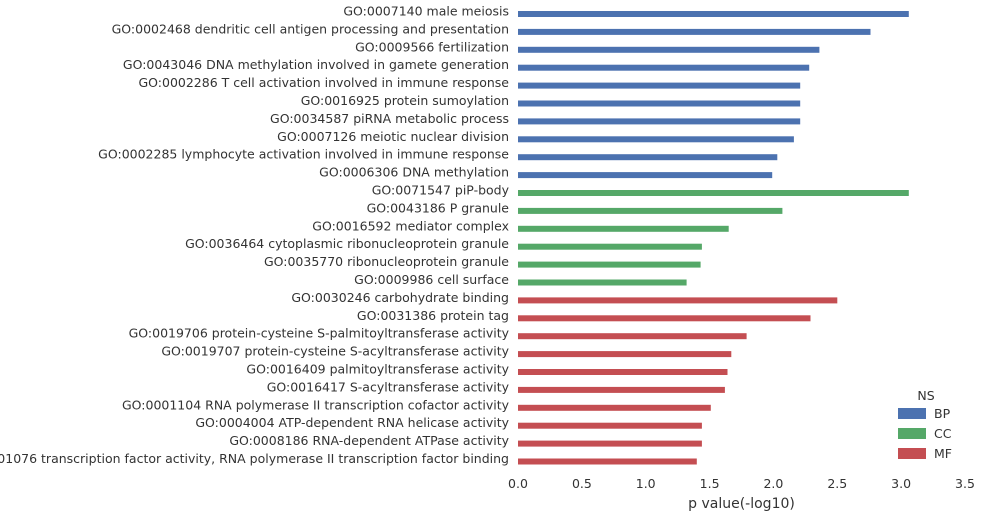 This screenshot has height=522, width=981. Describe the element at coordinates (943, 433) in the screenshot. I see `legend-label-cc: CC` at that location.